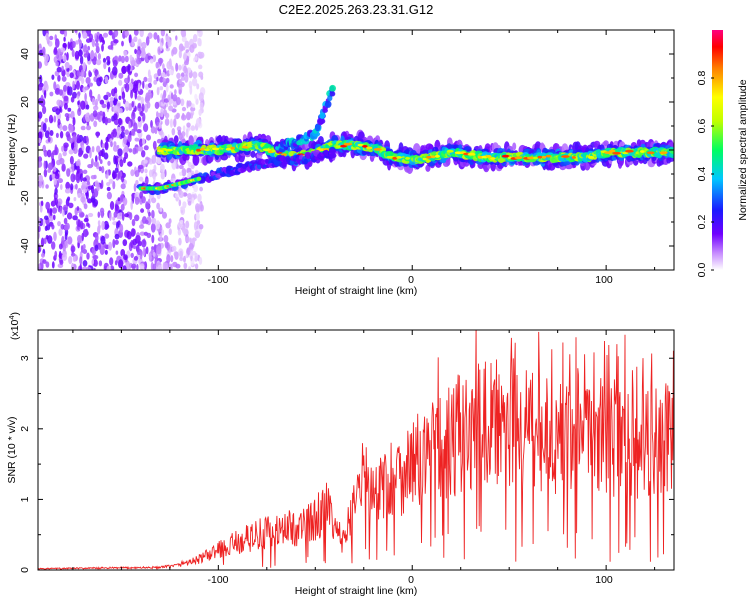 This screenshot has width=750, height=600. What do you see at coordinates (702, 222) in the screenshot?
I see `colorbar-tick-label: 0.2` at bounding box center [702, 222].